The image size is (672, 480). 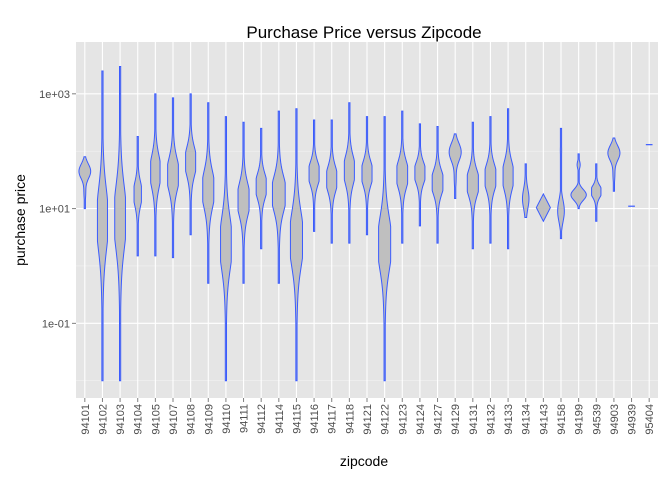 I want to click on x-tick-label: 94131, so click(x=474, y=419).